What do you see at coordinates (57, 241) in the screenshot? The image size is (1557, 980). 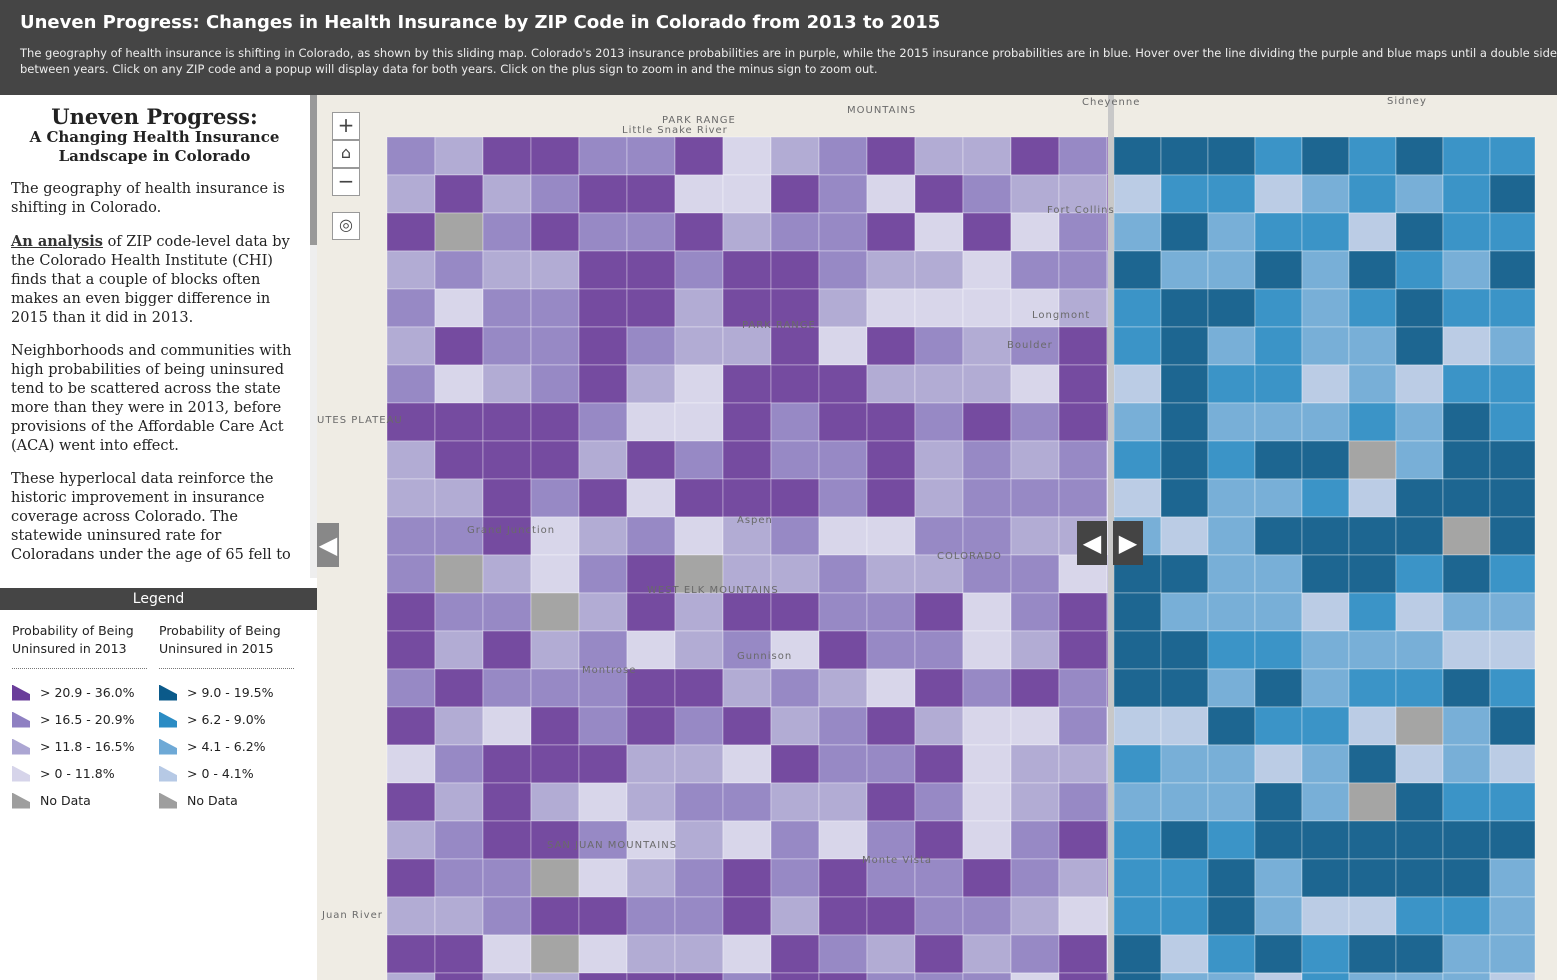 I see `link: An analysis` at bounding box center [57, 241].